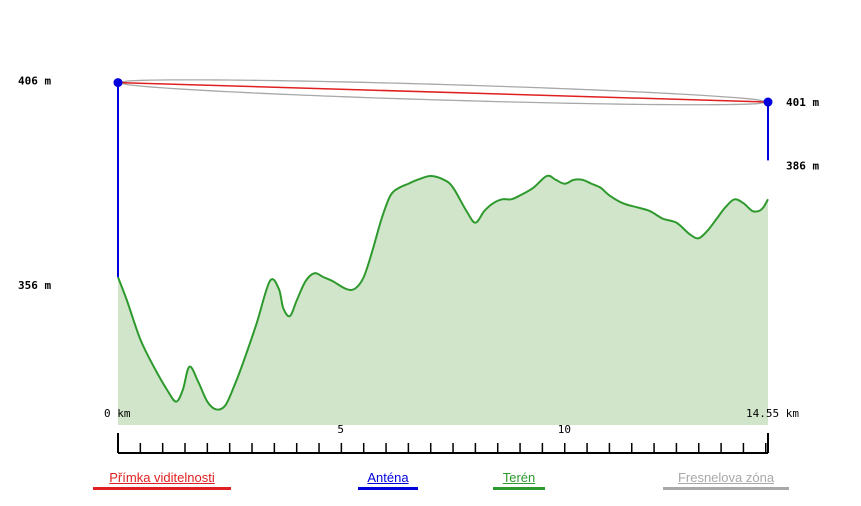 This screenshot has height=506, width=861. Describe the element at coordinates (772, 413) in the screenshot. I see `x-tick-label-end: 14.55 km` at that location.